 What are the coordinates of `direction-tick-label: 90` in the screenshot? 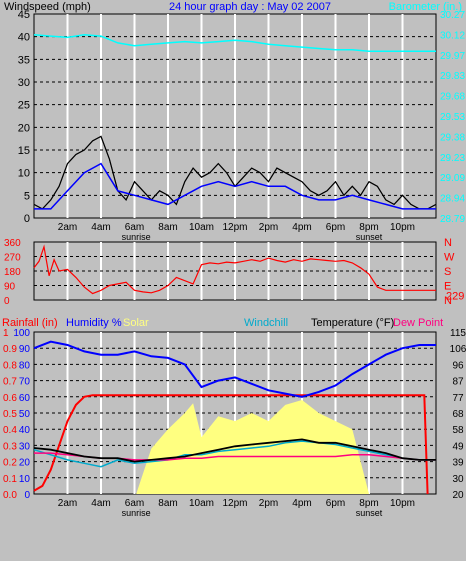 It's located at (10, 287).